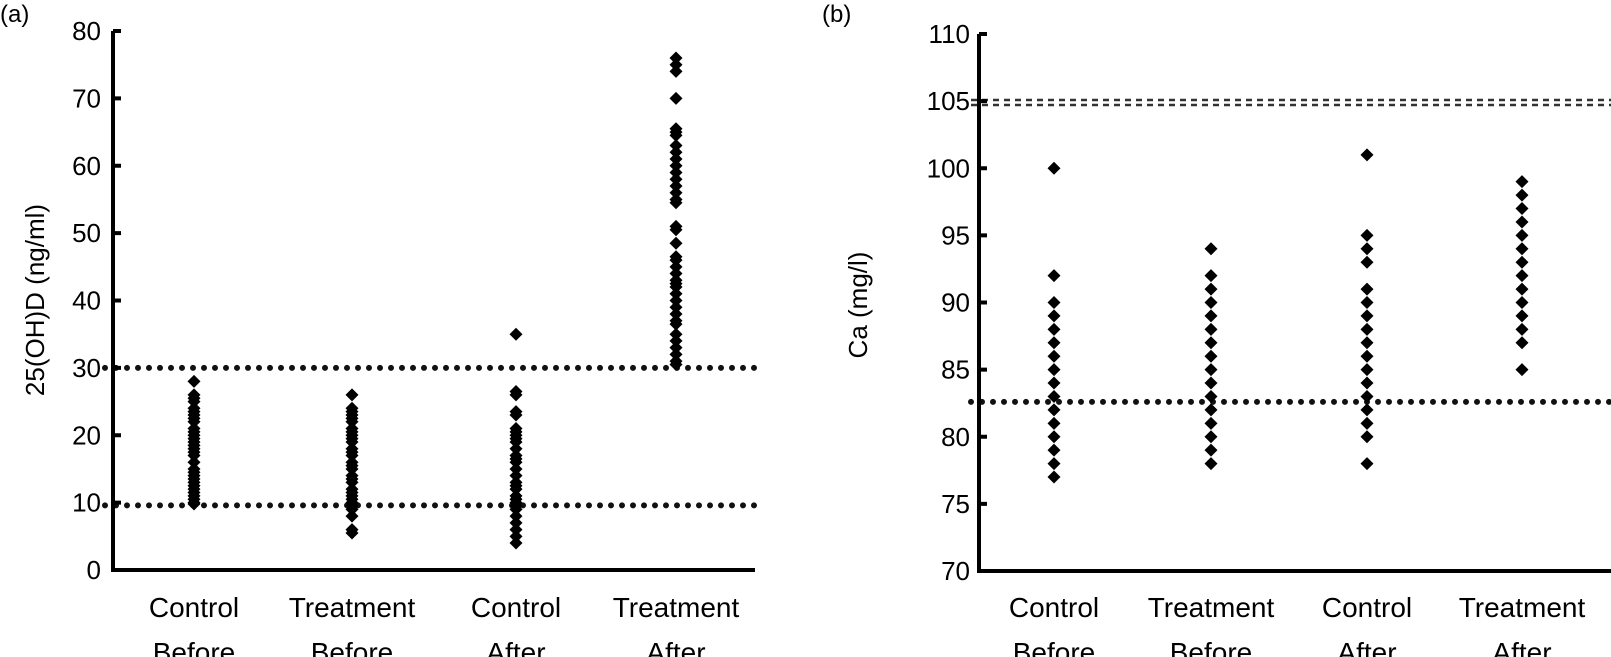 This screenshot has height=657, width=1611. I want to click on y-tick-label: 60, so click(86, 166).